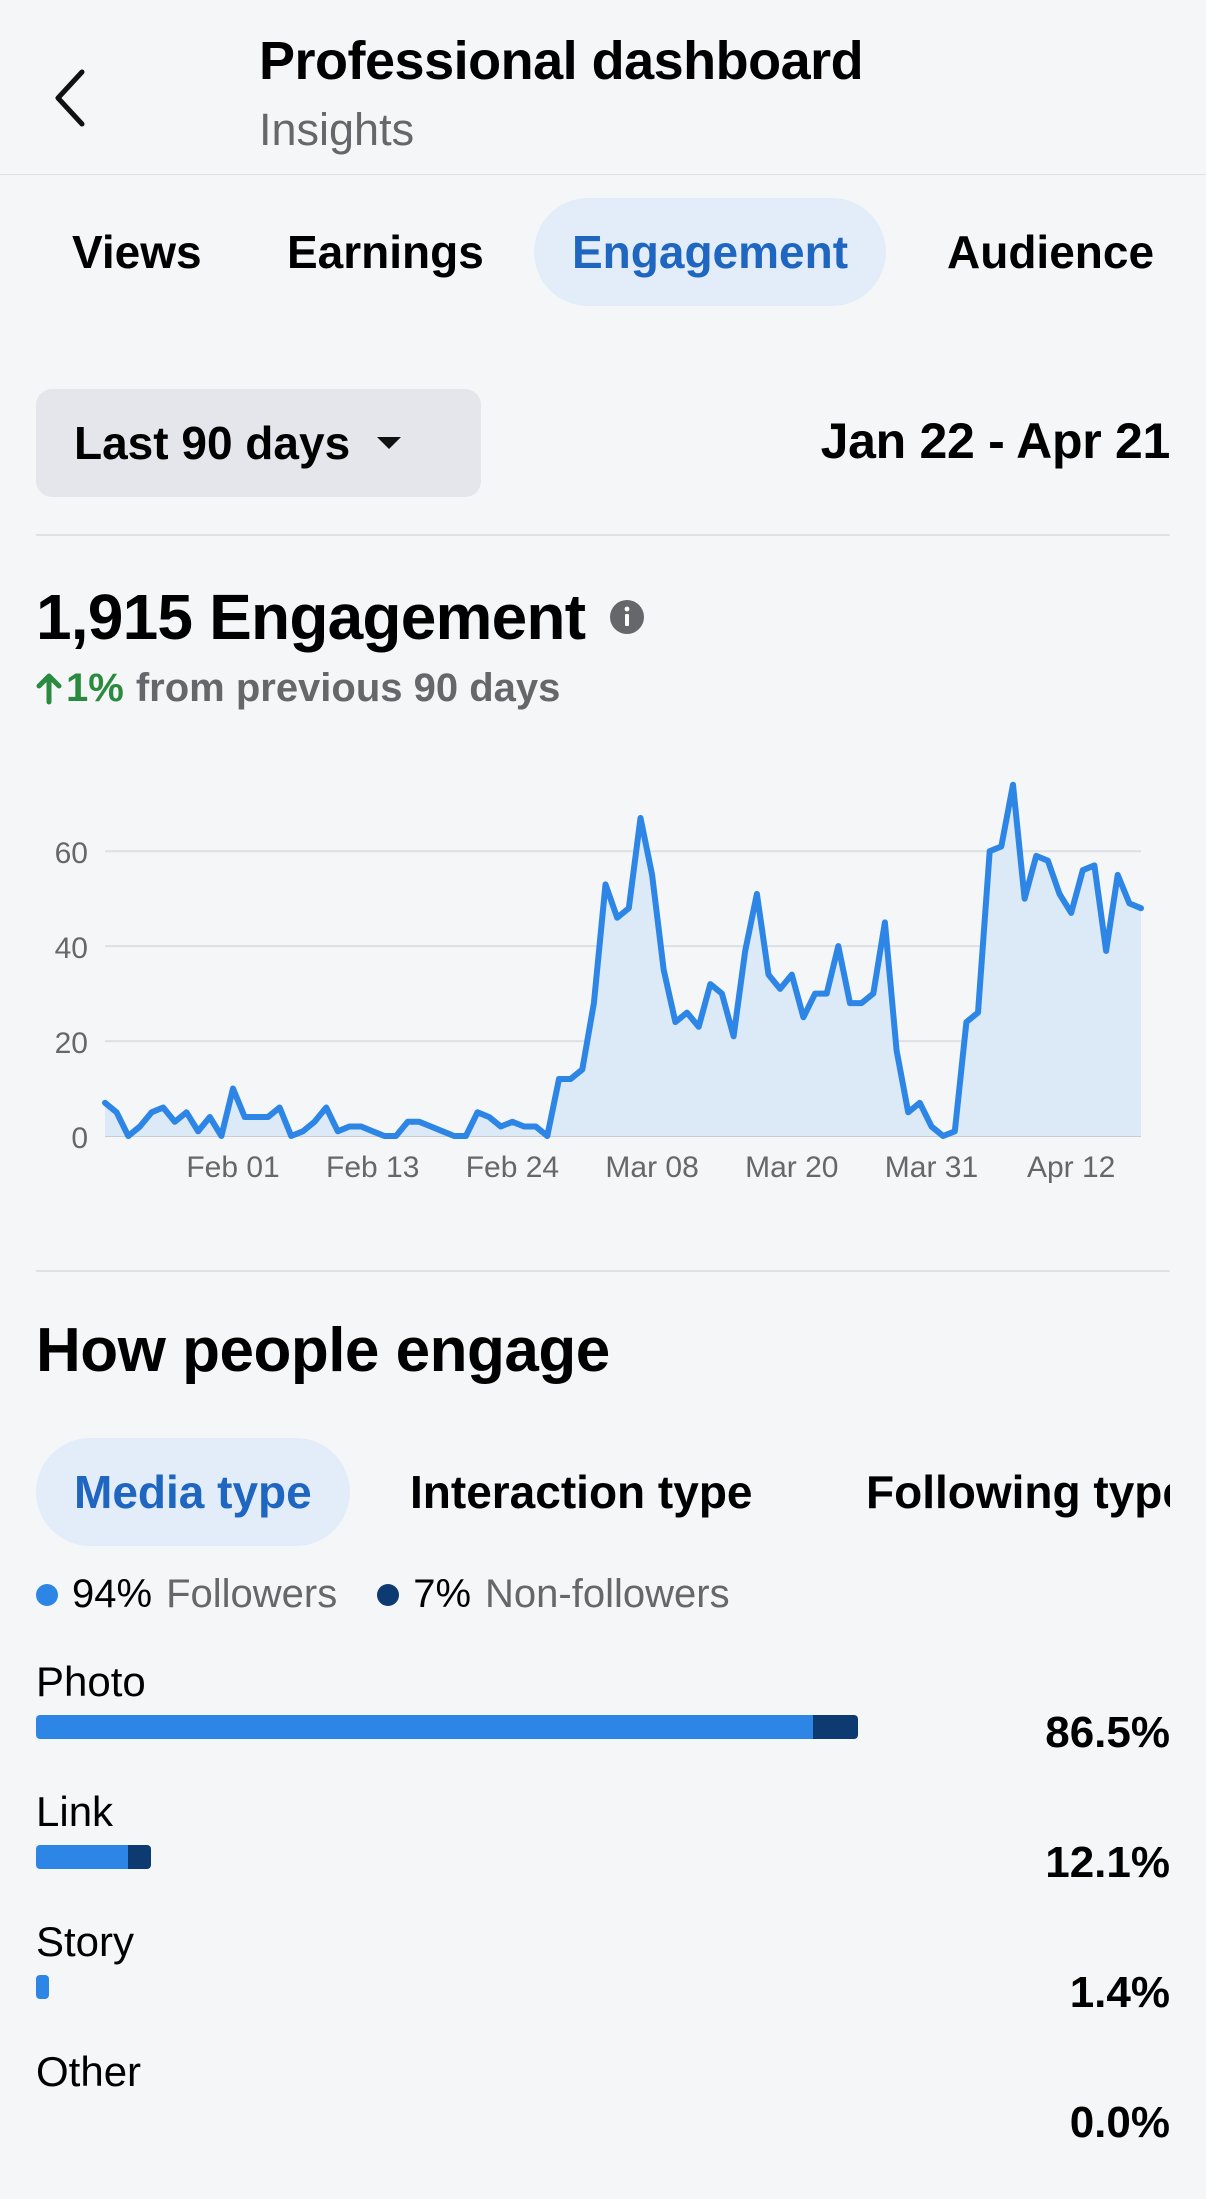 The height and width of the screenshot is (2199, 1206). Describe the element at coordinates (85, 1941) in the screenshot. I see `breakdown-row-label: Story` at that location.